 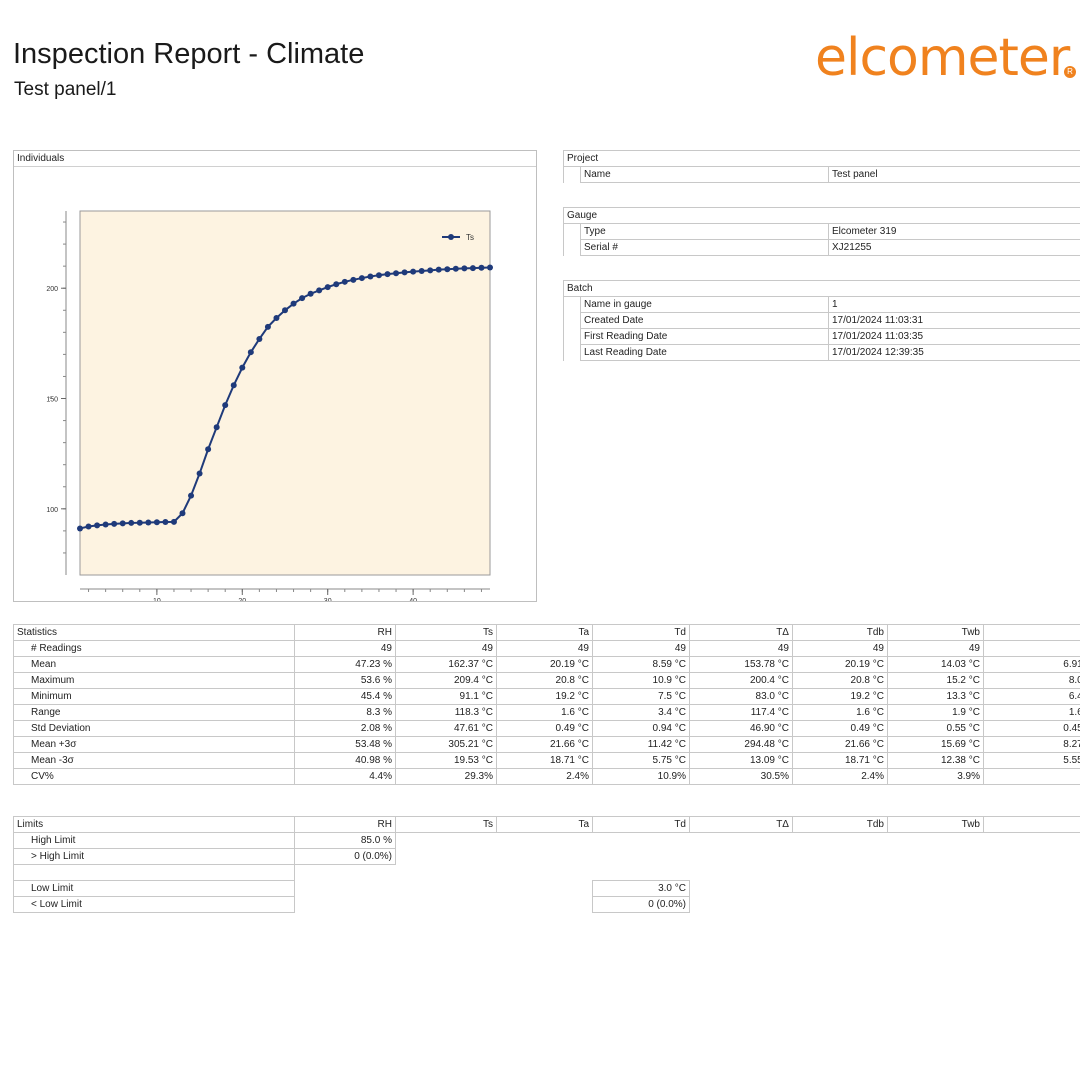 I want to click on batch-value: 1, so click(x=954, y=305).